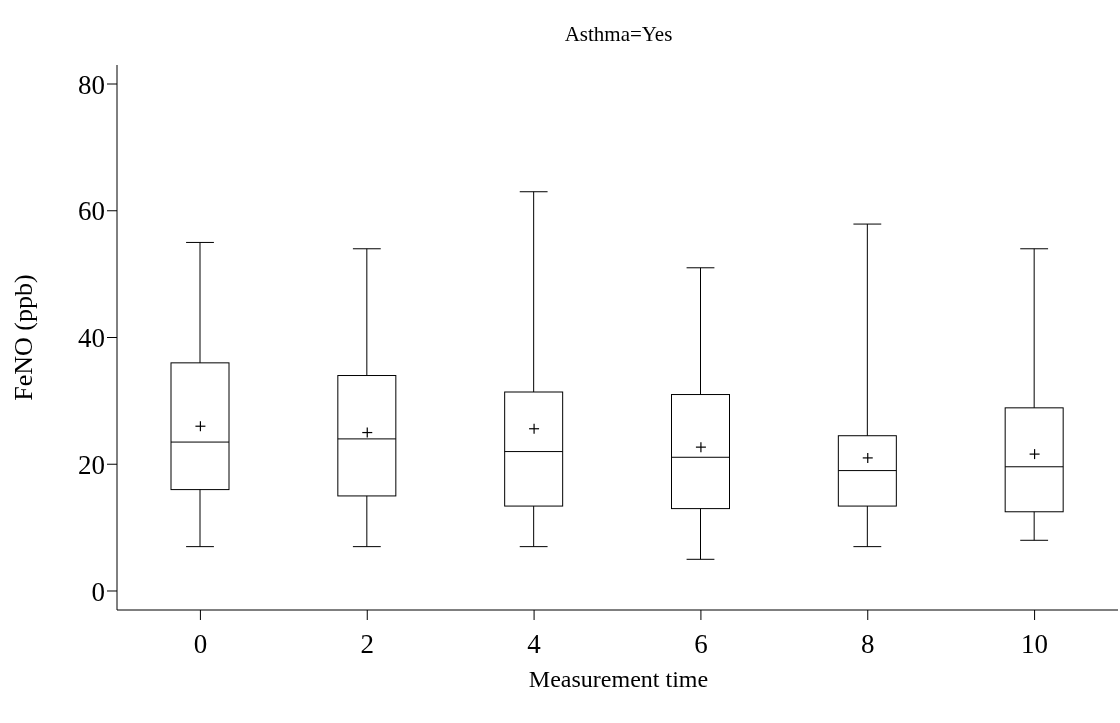 This screenshot has height=723, width=1120. What do you see at coordinates (701, 644) in the screenshot?
I see `x-tick-label: 6` at bounding box center [701, 644].